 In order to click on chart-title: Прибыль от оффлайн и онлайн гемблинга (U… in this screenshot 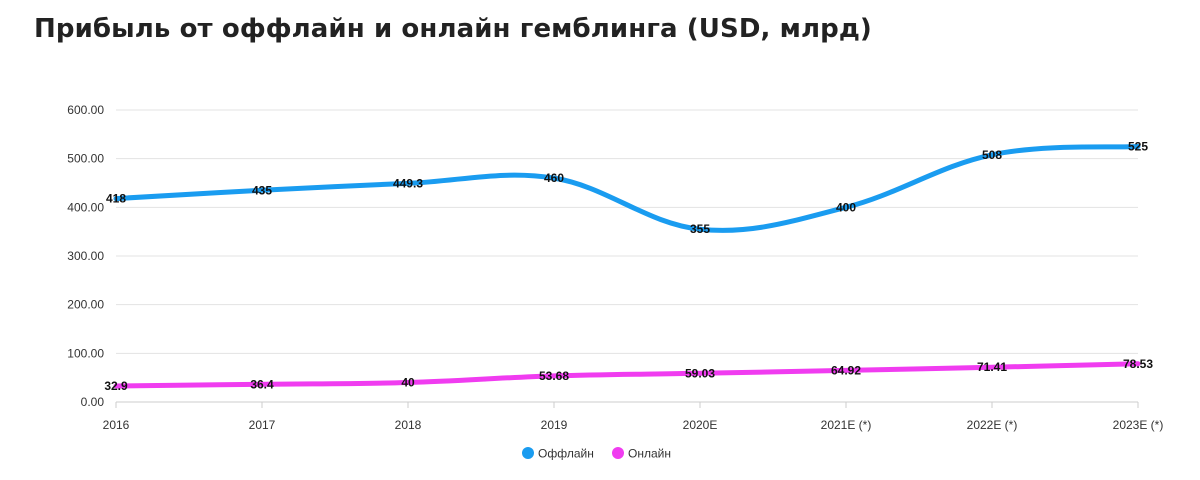, I will do `click(453, 29)`.